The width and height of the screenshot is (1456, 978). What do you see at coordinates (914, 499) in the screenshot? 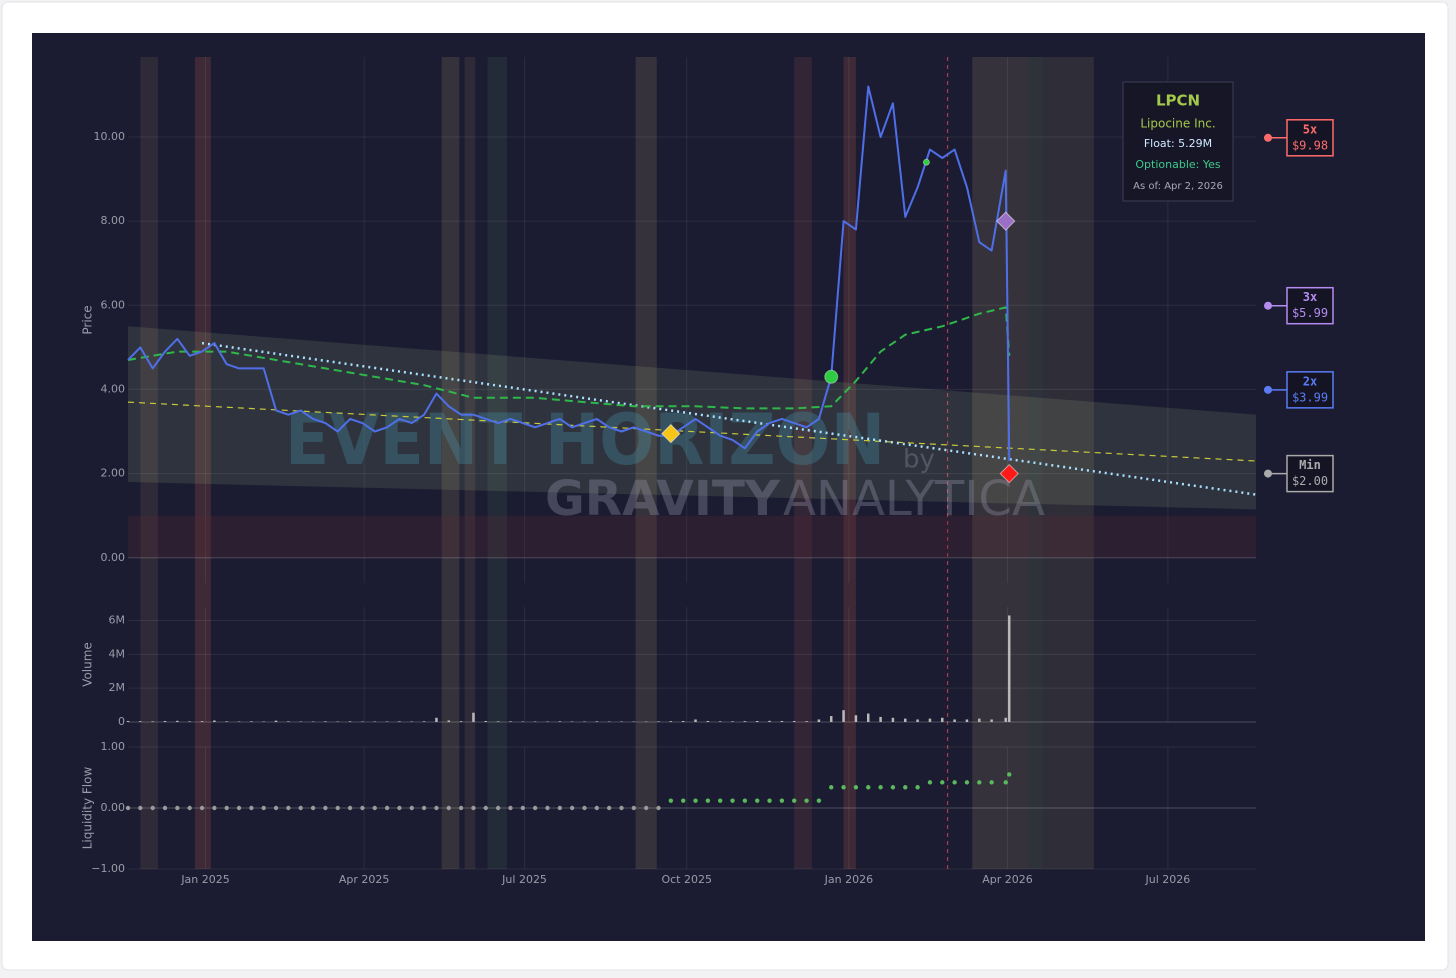
I see `watermark-brand: ANALYTICA` at bounding box center [914, 499].